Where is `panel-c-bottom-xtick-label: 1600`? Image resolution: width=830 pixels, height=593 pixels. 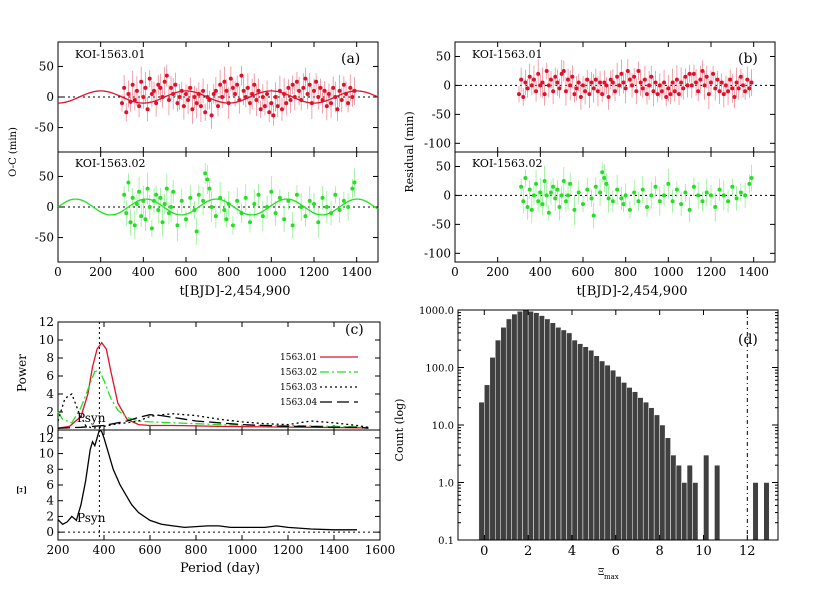
panel-c-bottom-xtick-label: 1600 is located at coordinates (380, 550).